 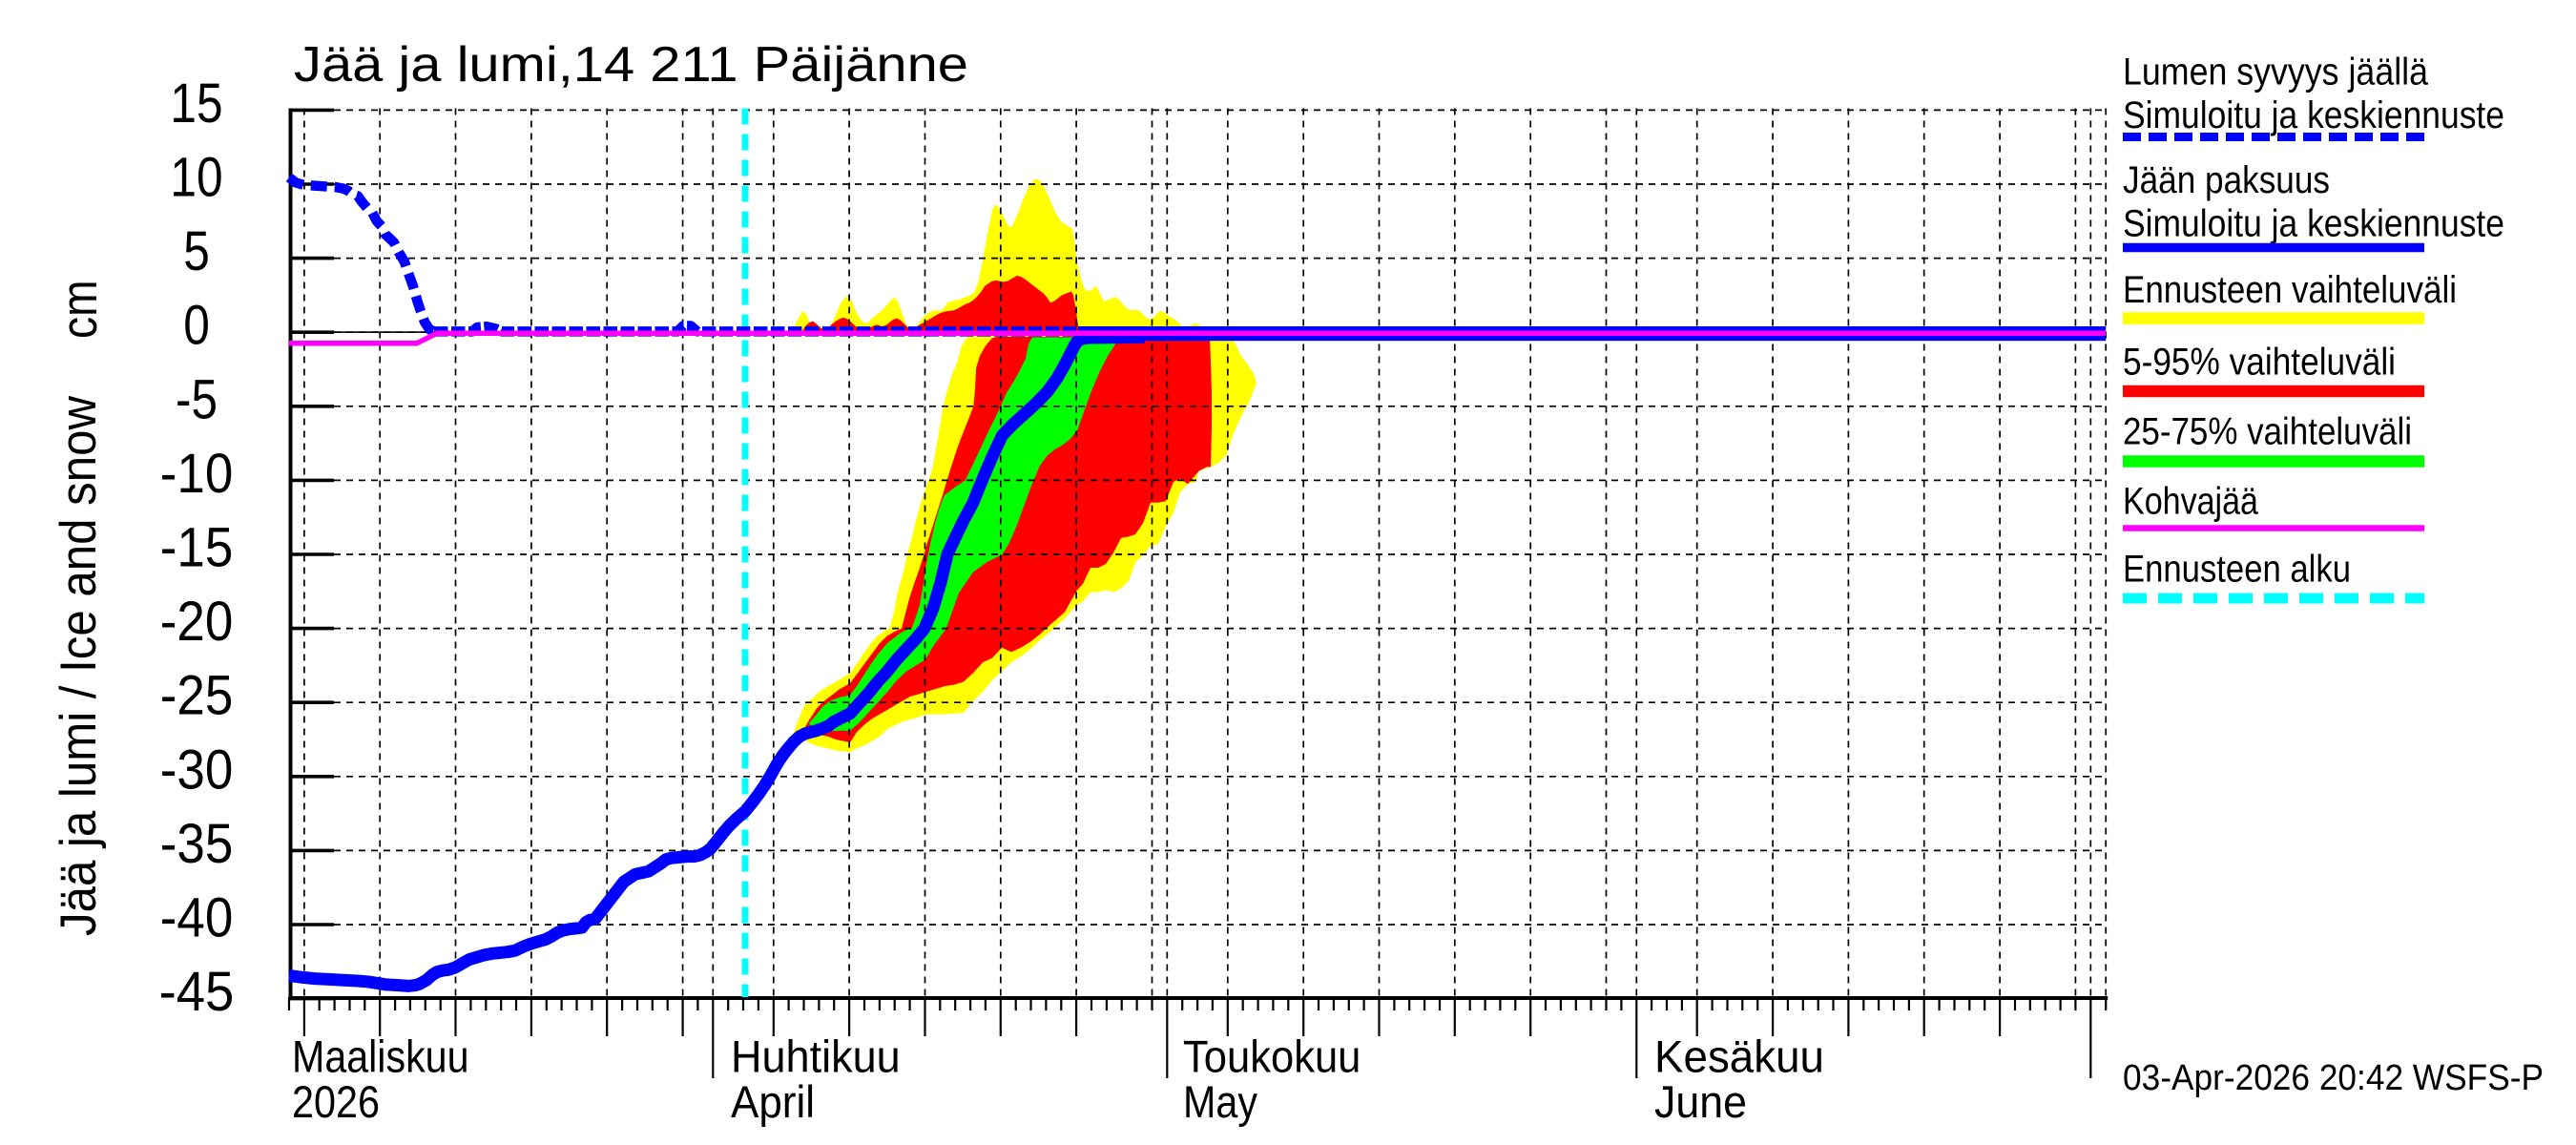 What do you see at coordinates (196, 251) in the screenshot?
I see `svg-text: 5` at bounding box center [196, 251].